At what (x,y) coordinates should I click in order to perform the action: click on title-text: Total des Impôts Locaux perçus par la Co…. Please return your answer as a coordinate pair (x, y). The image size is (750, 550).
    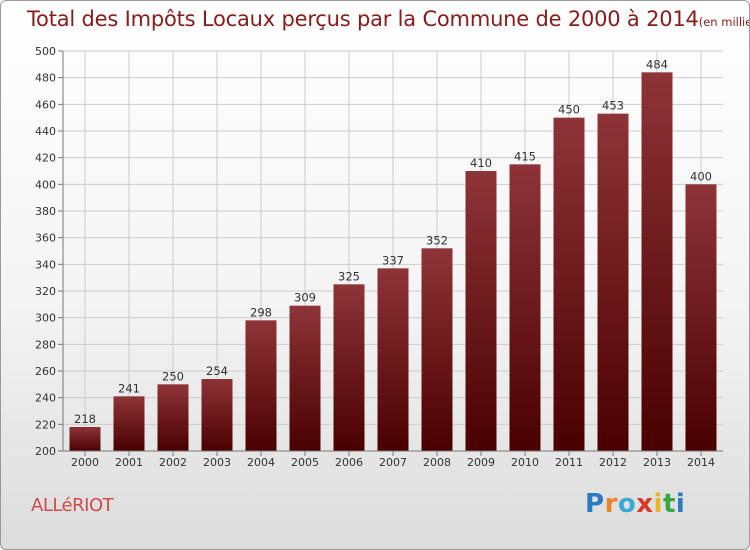
    Looking at the image, I should click on (363, 19).